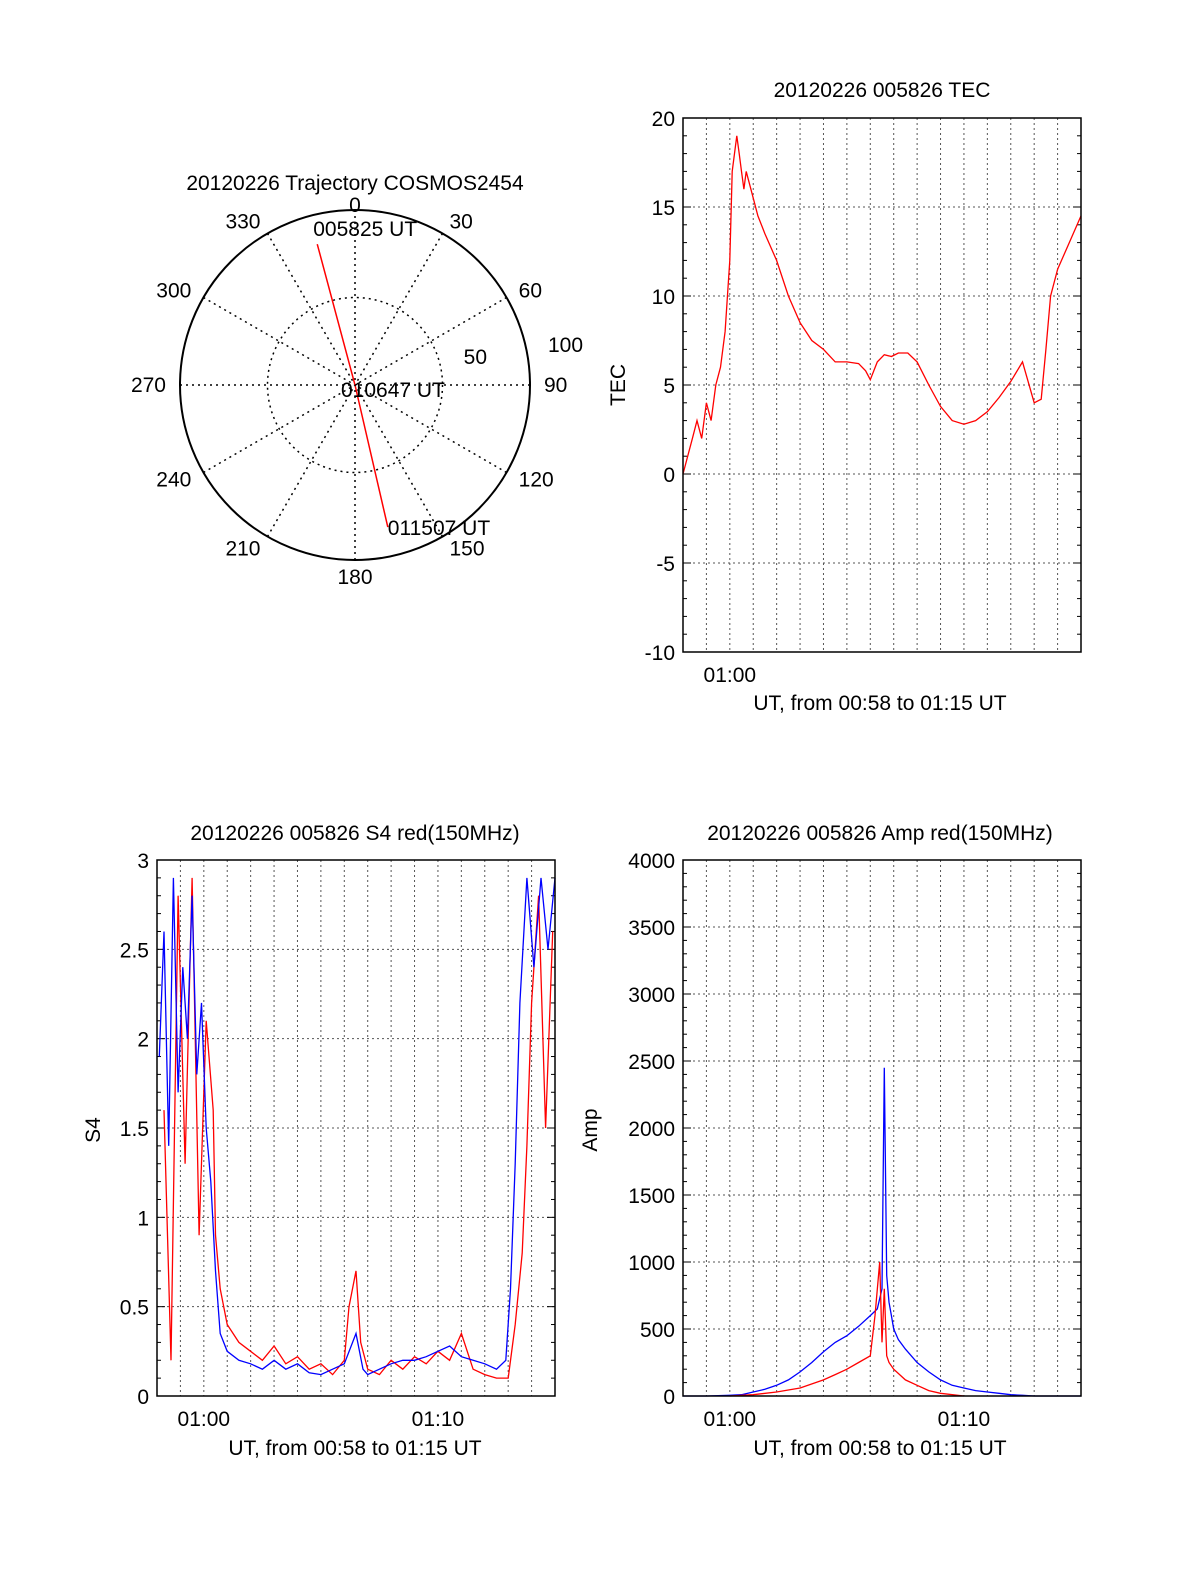 The image size is (1200, 1575). I want to click on amp-frame, so click(882, 1128).